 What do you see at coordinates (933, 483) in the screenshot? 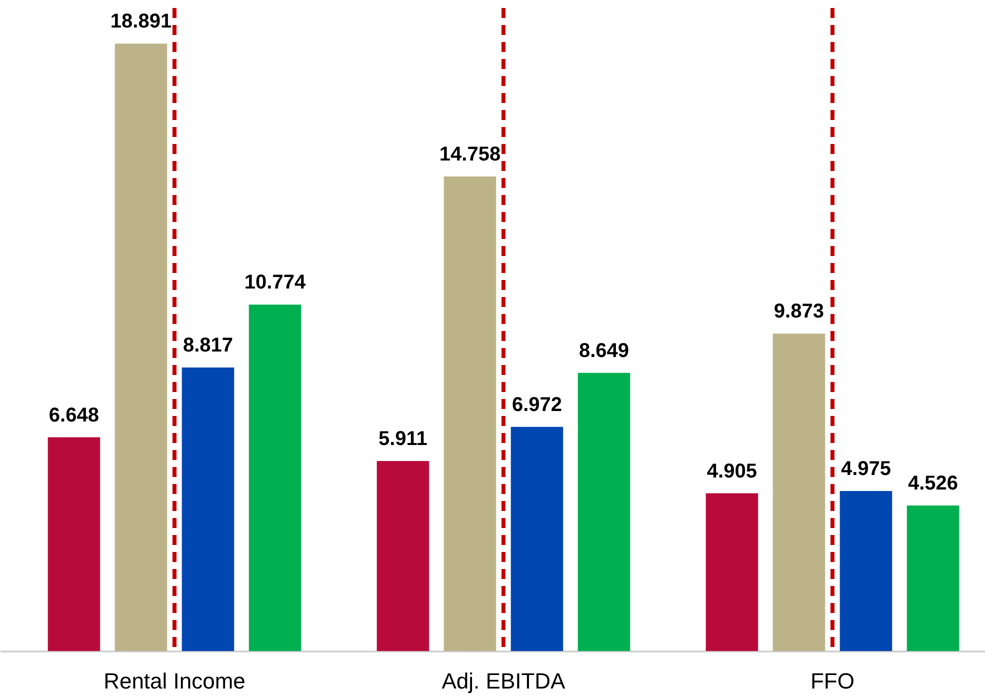
I see `data-label: 4.526` at bounding box center [933, 483].